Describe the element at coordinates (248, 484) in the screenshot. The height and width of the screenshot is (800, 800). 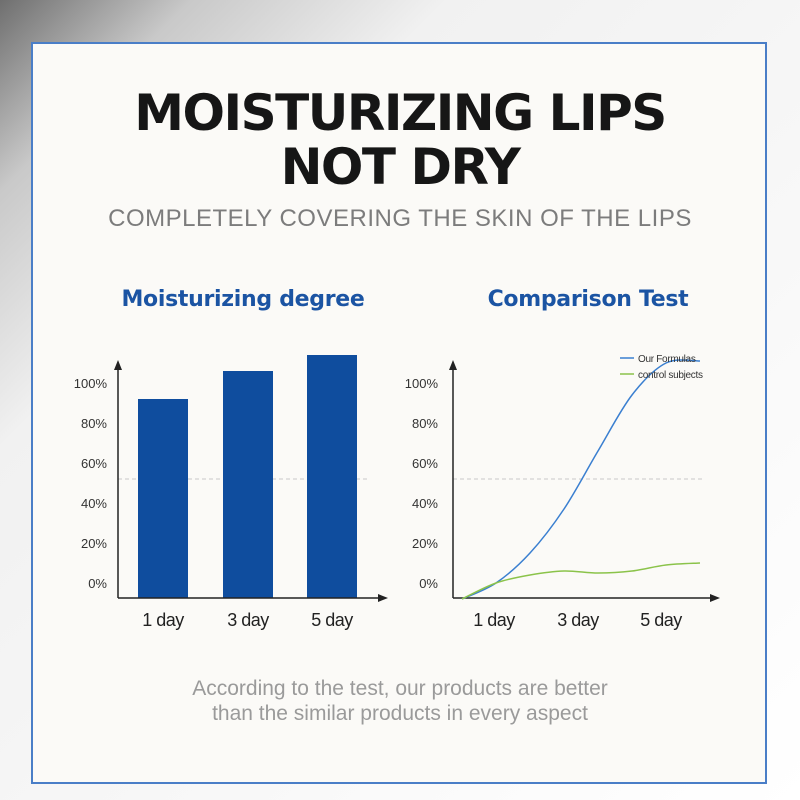
I see `bar-3-day` at that location.